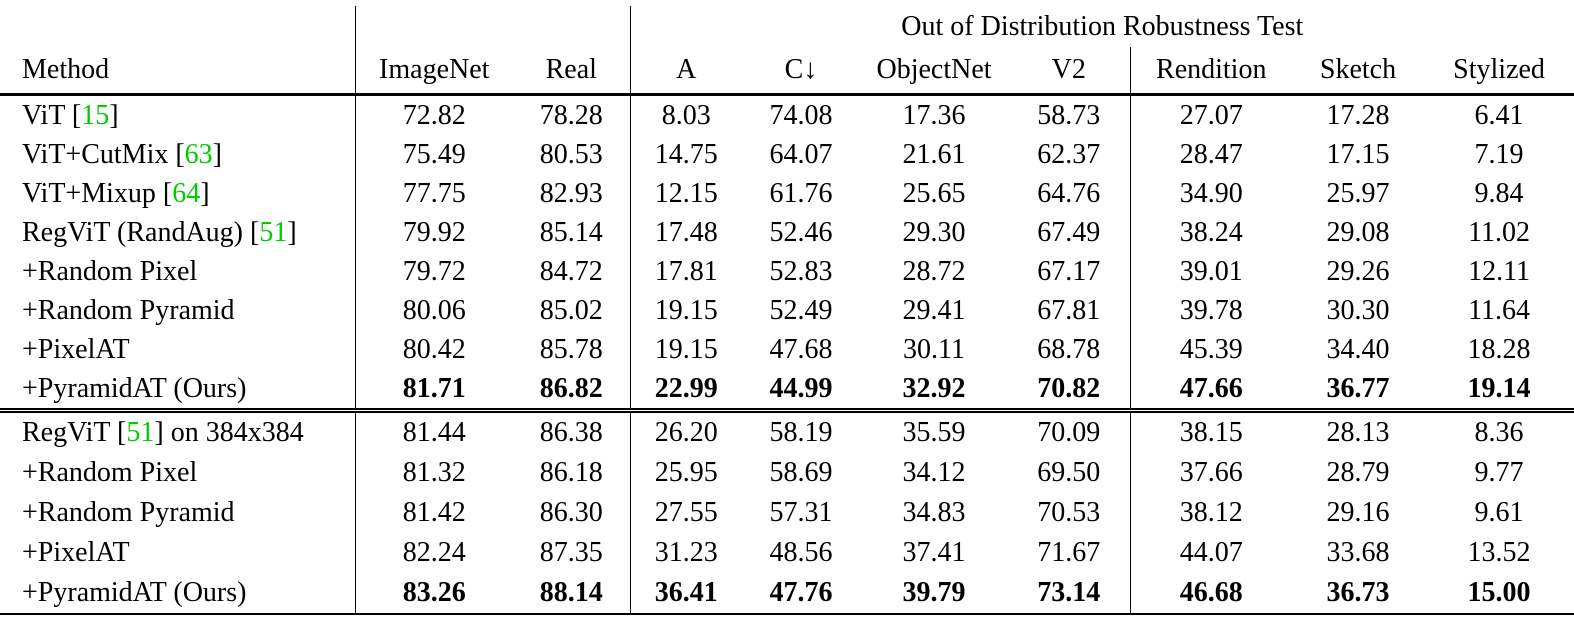  I want to click on value-cell: 25.95, so click(686, 472).